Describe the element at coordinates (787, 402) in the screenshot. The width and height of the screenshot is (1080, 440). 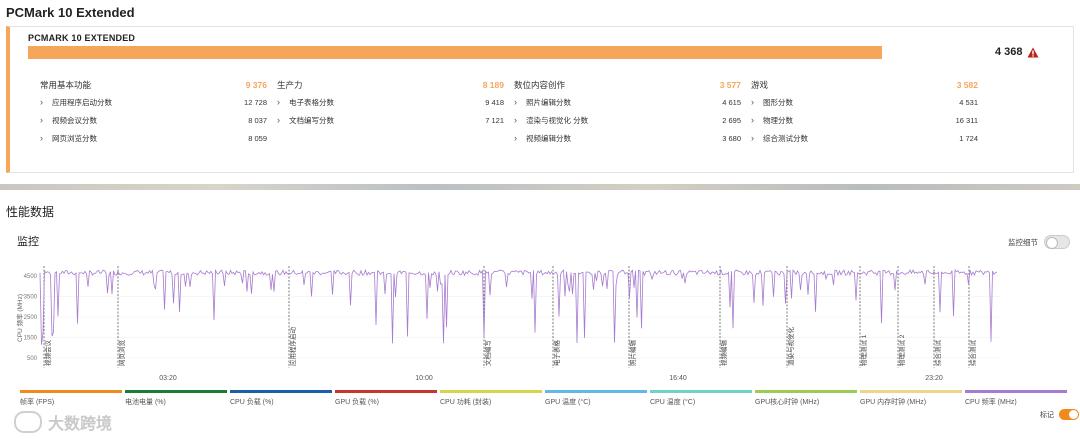
I see `legend-label: GPU核心时钟 (MHz)` at that location.